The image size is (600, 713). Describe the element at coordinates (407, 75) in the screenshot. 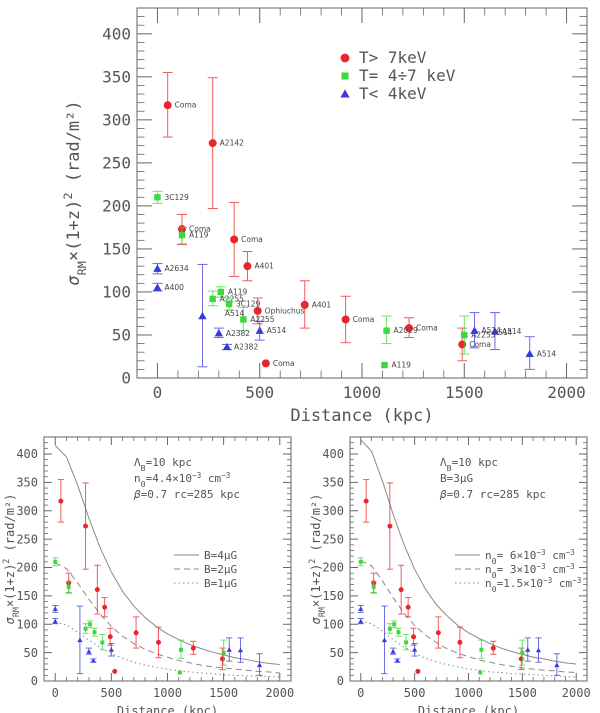

I see `legend-label: T= 4÷7 keV` at that location.